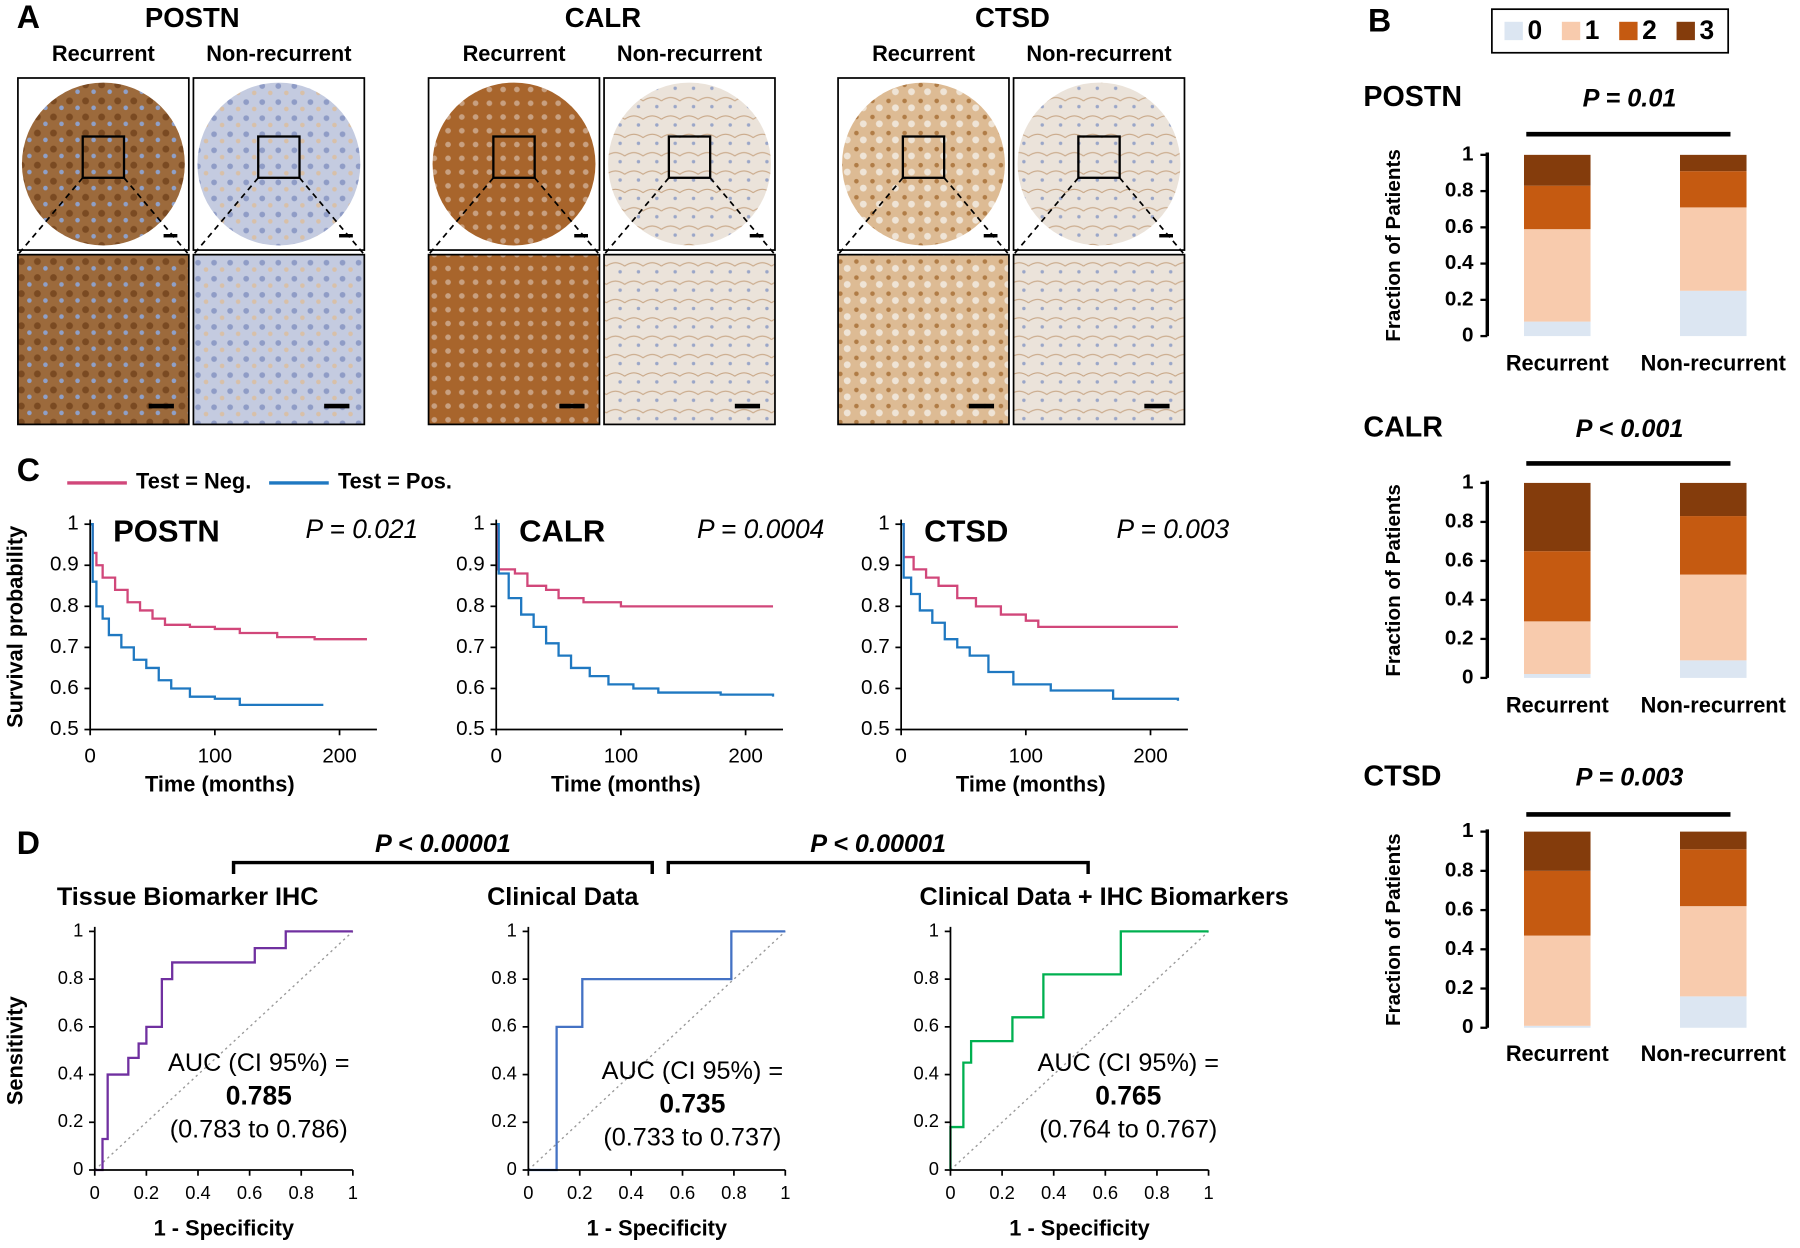 This screenshot has width=1800, height=1248. Describe the element at coordinates (875, 564) in the screenshot. I see `y-tick-label: 0.9` at that location.